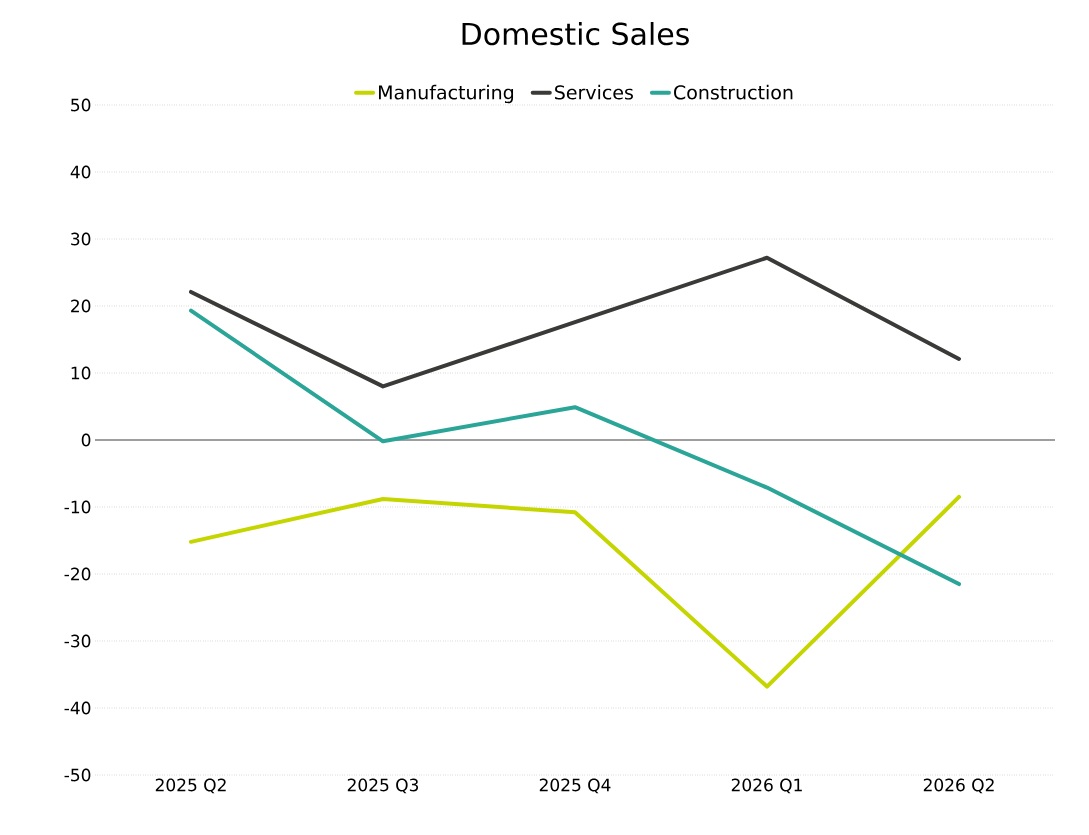 The height and width of the screenshot is (835, 1089). Describe the element at coordinates (383, 786) in the screenshot. I see `x-tick-label: 2025 Q3` at that location.